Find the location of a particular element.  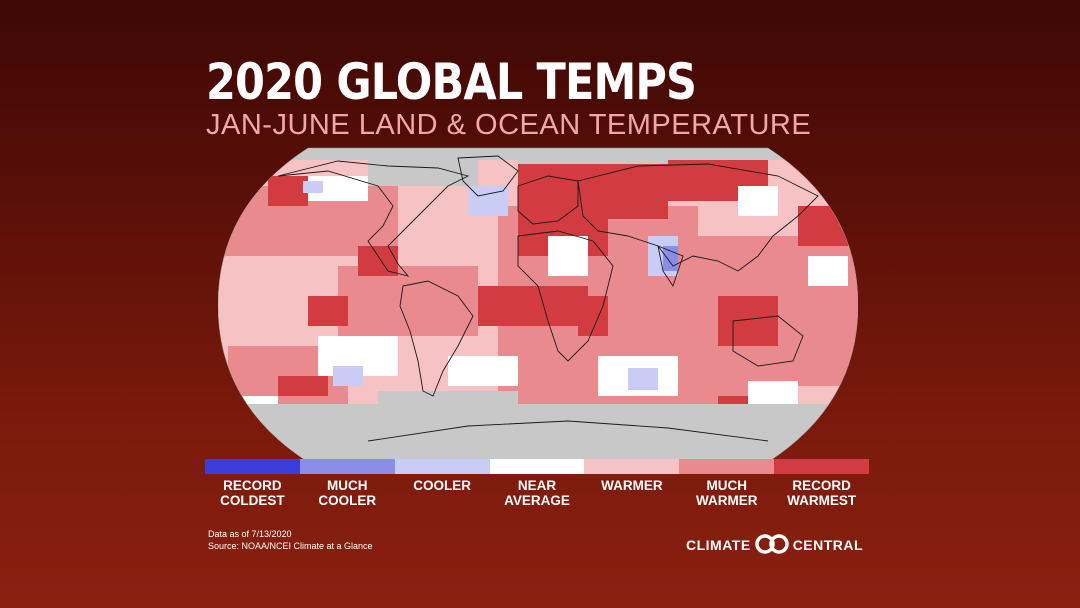

greenland-outline is located at coordinates (488, 176).